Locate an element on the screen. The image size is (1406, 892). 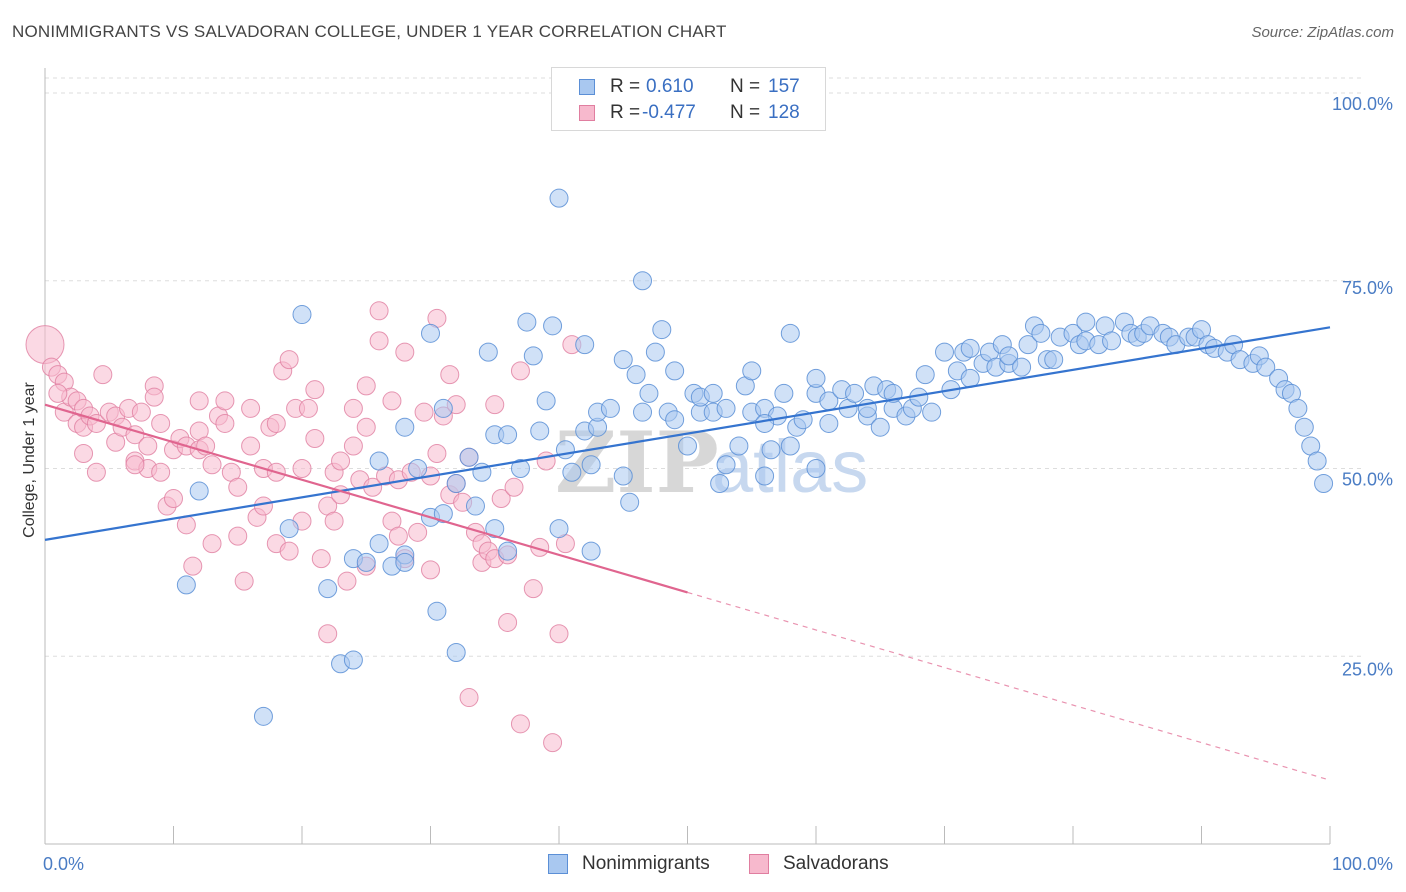
bottom-legend-swatch-blue is located at coordinates (558, 864).